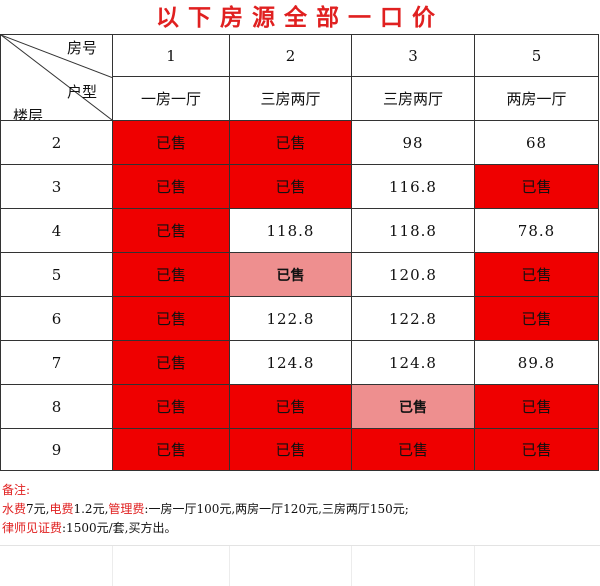  I want to click on floor-label: 楼层, so click(28, 114).